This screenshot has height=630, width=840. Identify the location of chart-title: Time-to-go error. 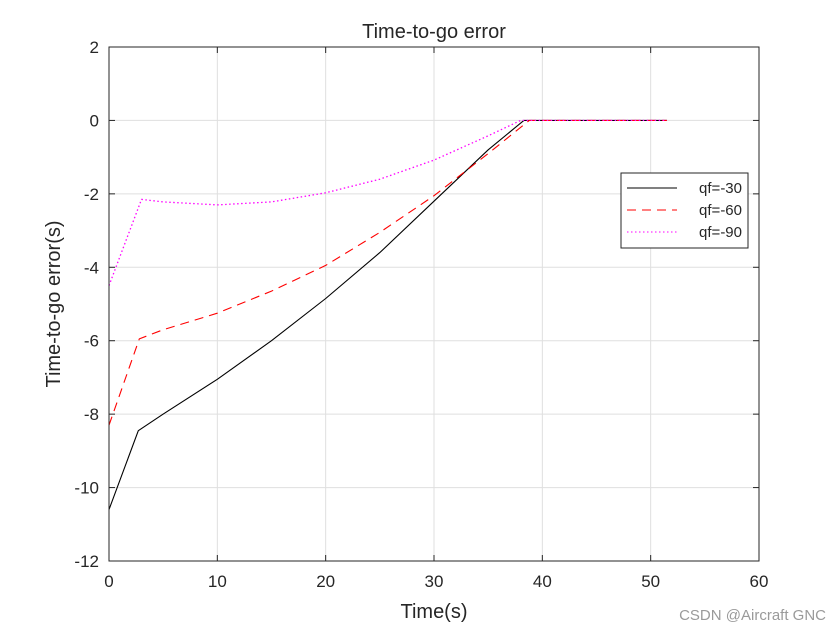
(434, 32).